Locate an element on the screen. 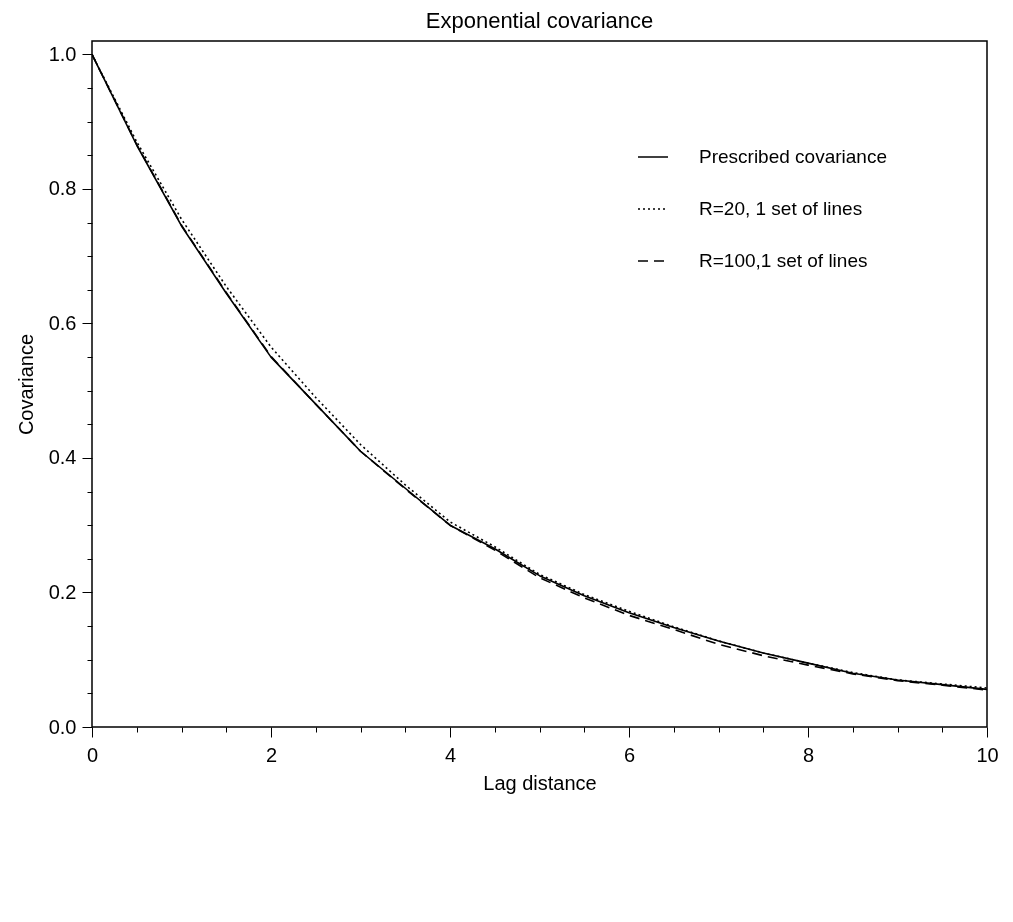 This screenshot has width=1013, height=922. legend-label: Prescribed covariance is located at coordinates (793, 156).